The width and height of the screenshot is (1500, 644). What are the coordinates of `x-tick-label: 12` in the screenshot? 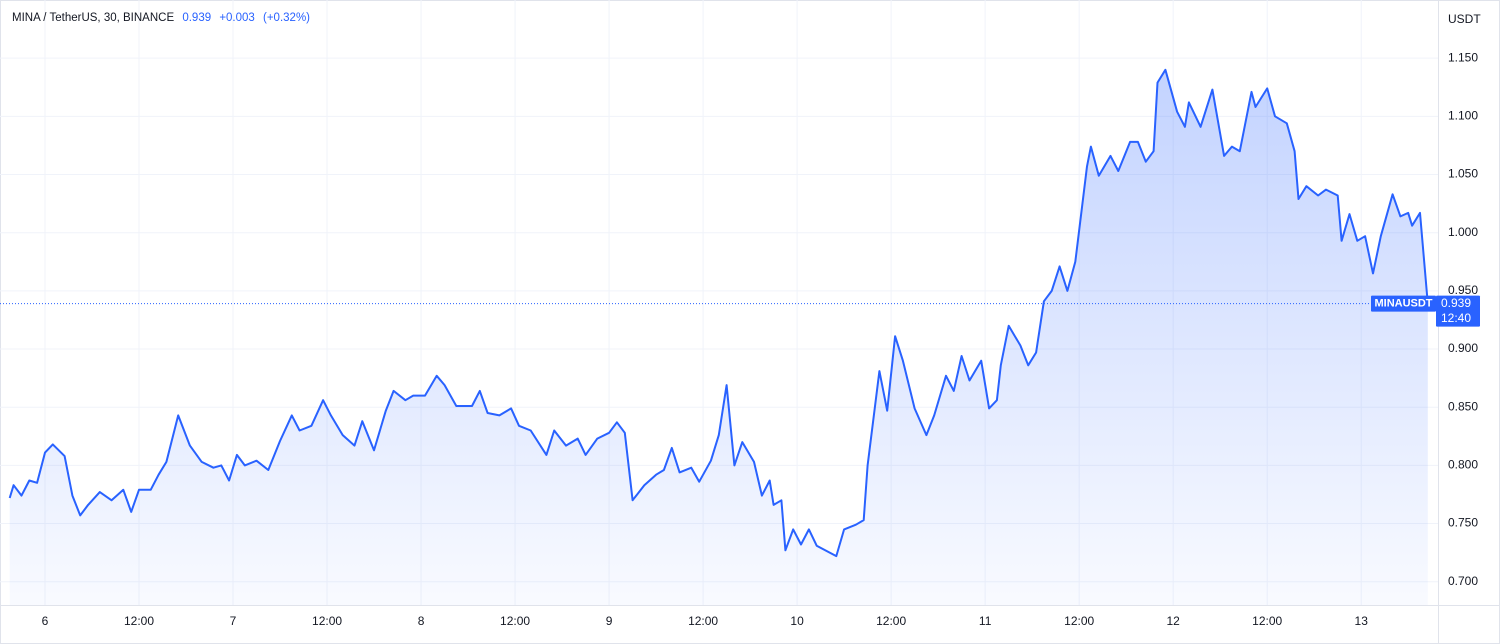 It's located at (1174, 621).